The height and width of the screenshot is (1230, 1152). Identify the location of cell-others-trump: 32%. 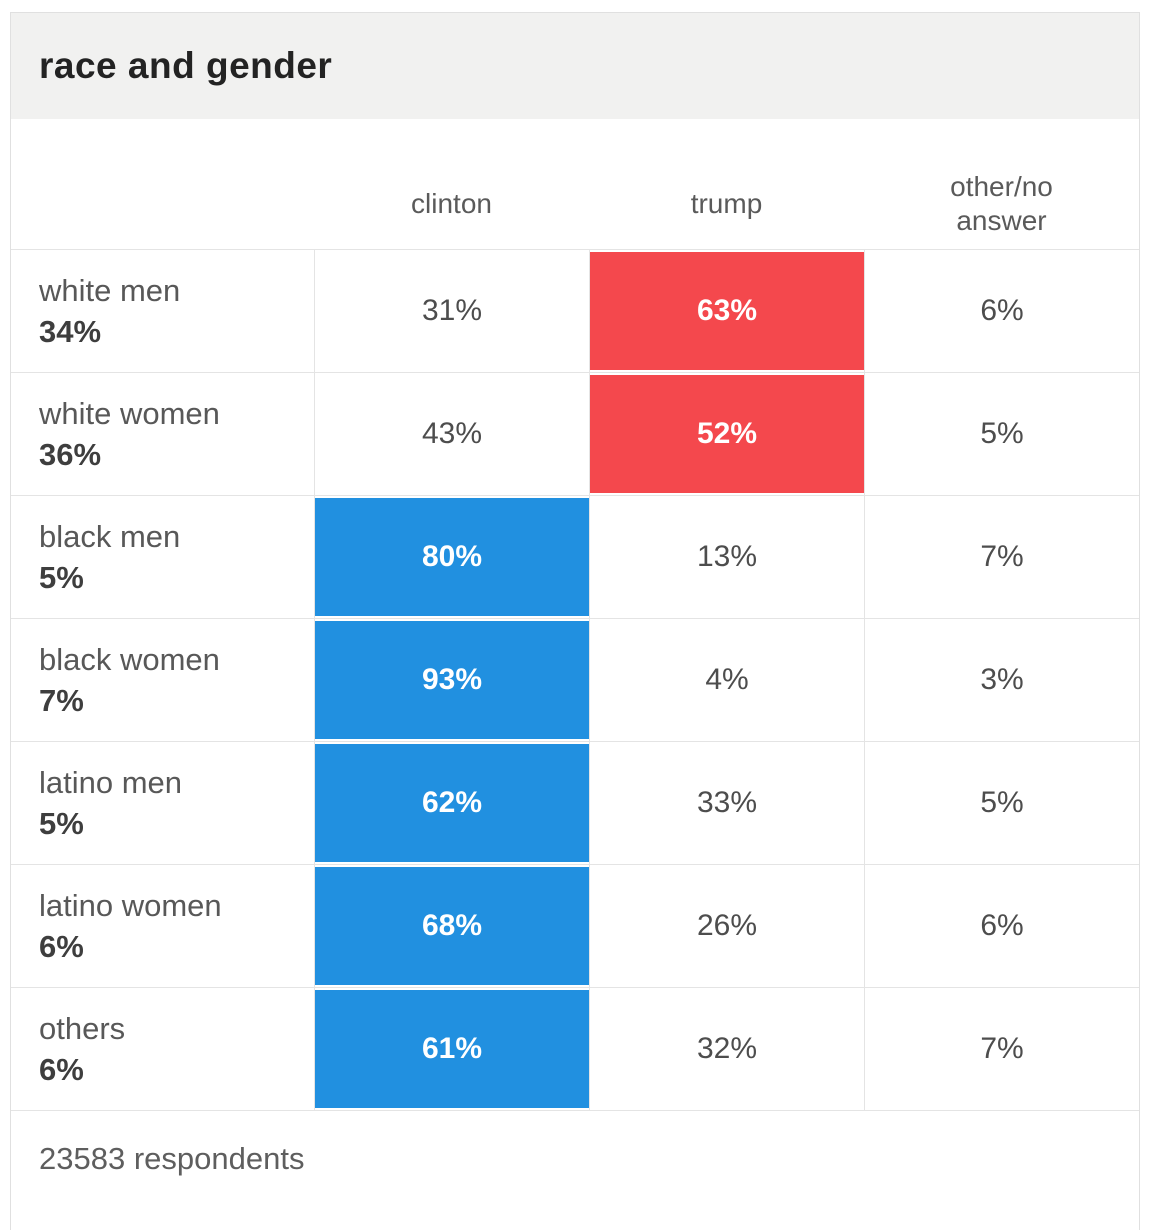
(726, 1048).